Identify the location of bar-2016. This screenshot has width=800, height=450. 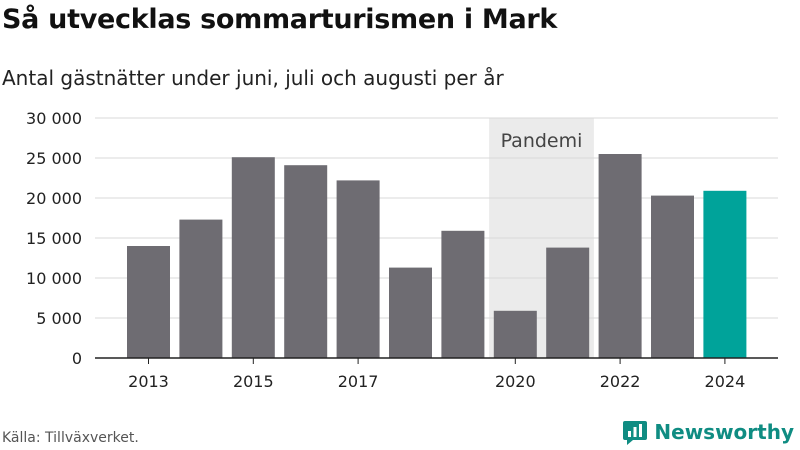
(306, 261).